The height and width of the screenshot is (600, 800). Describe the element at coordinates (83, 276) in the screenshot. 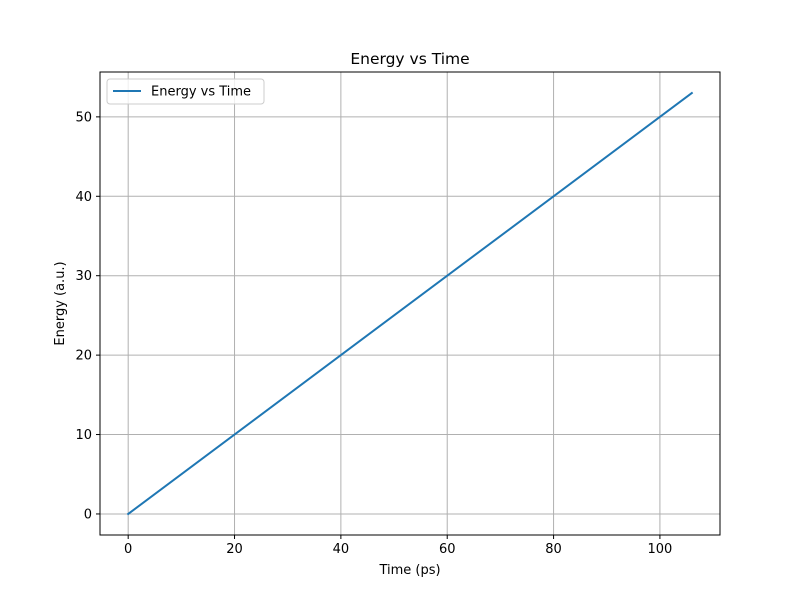

I see `y-tick-label: 30` at that location.